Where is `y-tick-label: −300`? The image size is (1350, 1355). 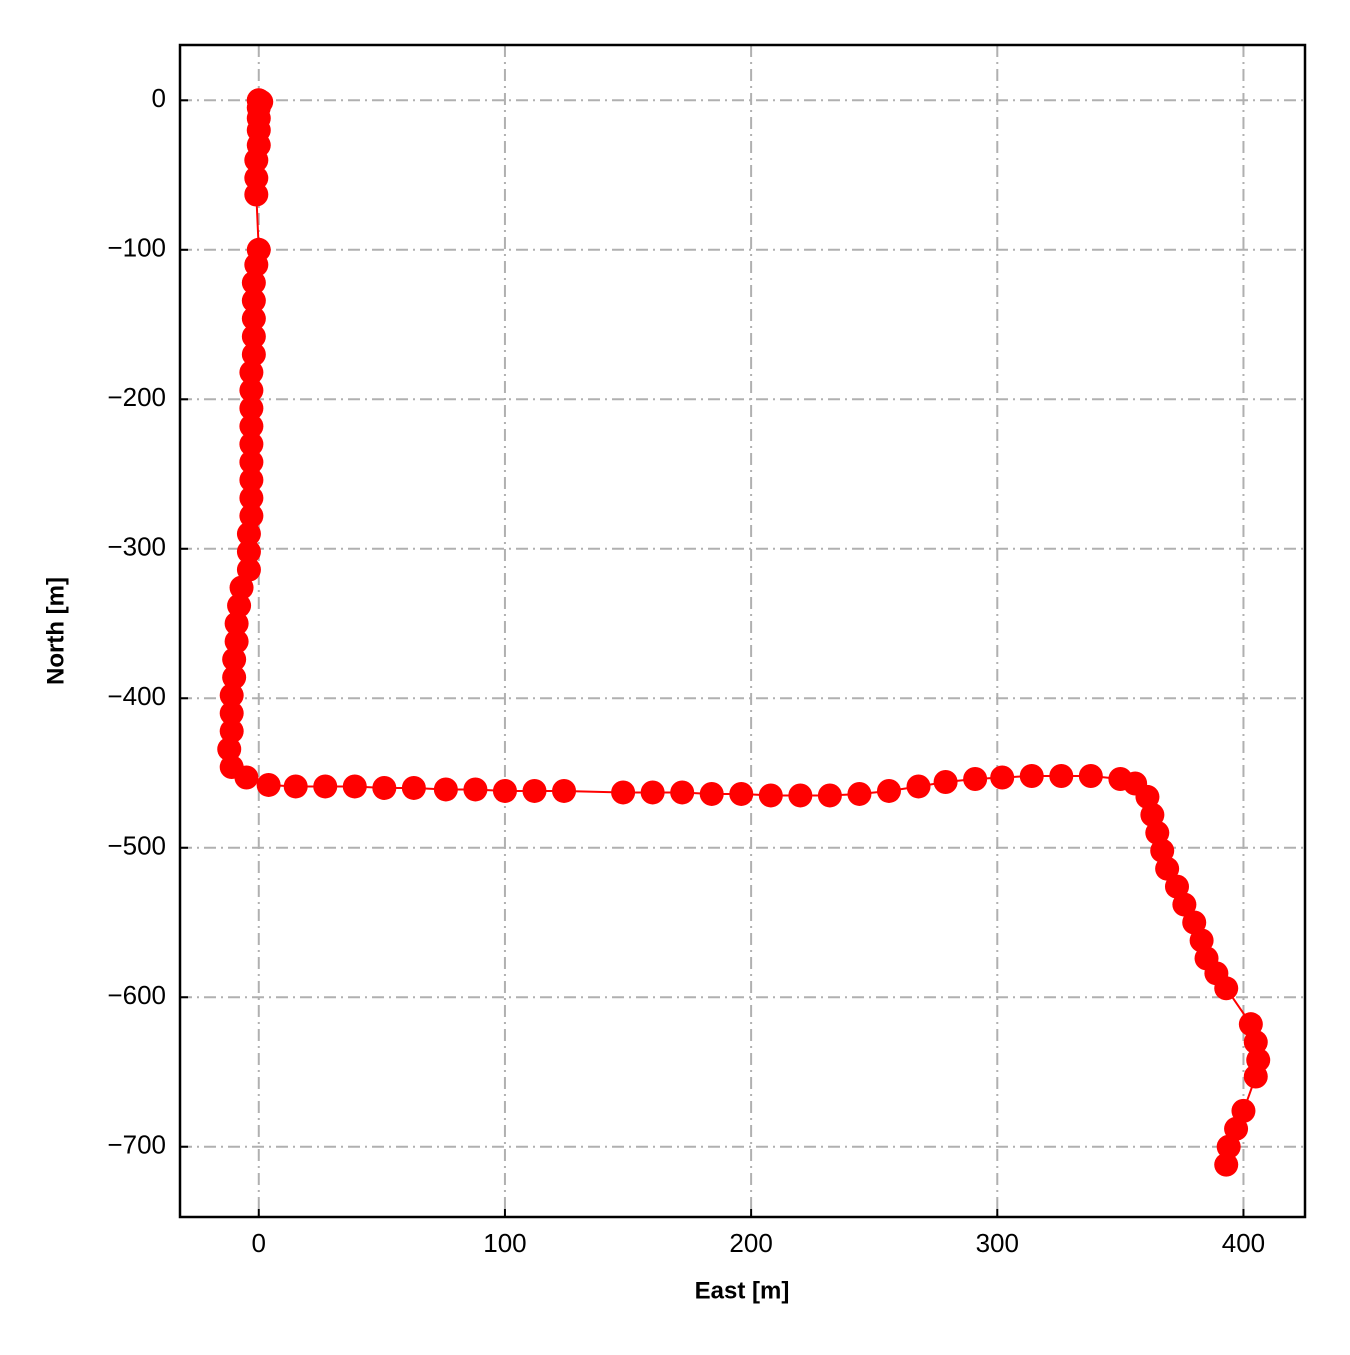
y-tick-label: −300 is located at coordinates (136, 547).